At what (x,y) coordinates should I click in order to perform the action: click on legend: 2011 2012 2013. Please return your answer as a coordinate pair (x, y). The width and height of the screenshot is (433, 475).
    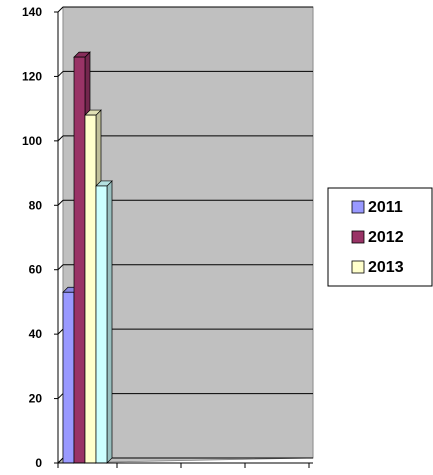
    Looking at the image, I should click on (380, 237).